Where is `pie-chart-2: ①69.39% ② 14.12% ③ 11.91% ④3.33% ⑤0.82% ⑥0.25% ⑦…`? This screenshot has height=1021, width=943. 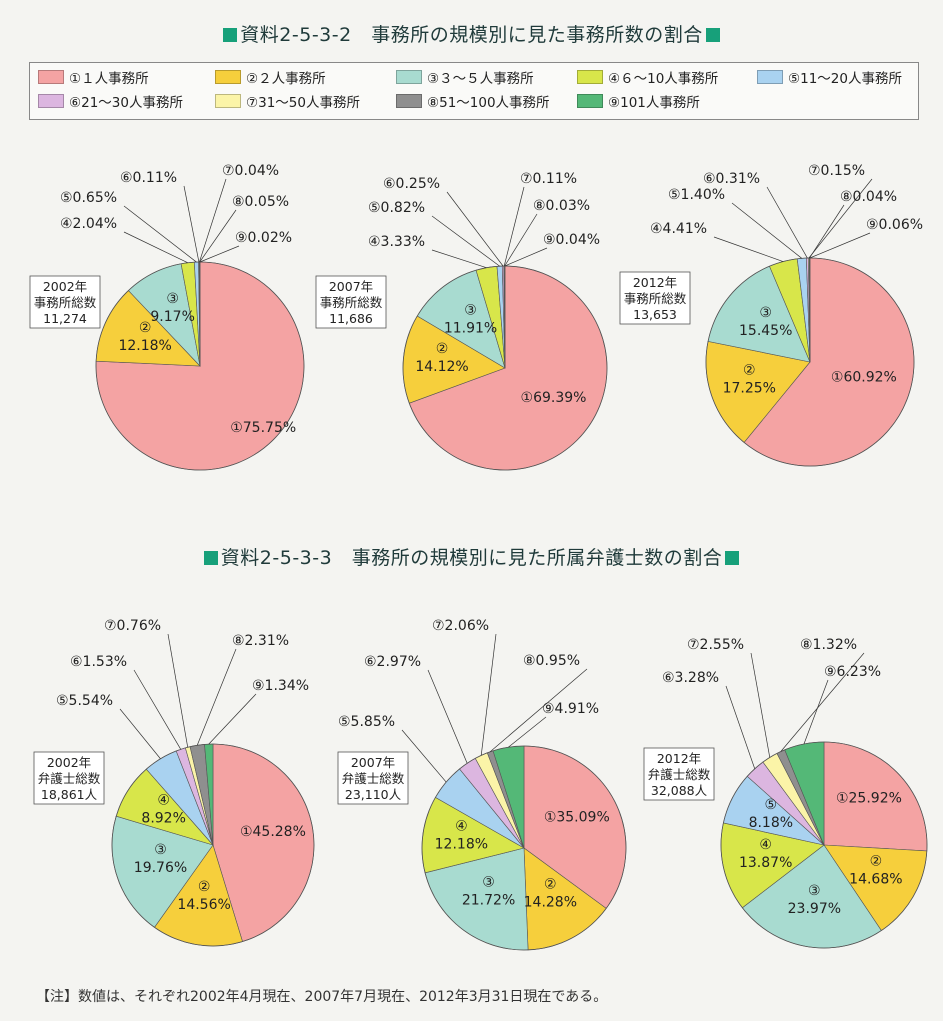 pie-chart-2: ①69.39% ② 14.12% ③ 11.91% ④3.33% ⑤0.82% ⑥0.25% ⑦… is located at coordinates (461, 321).